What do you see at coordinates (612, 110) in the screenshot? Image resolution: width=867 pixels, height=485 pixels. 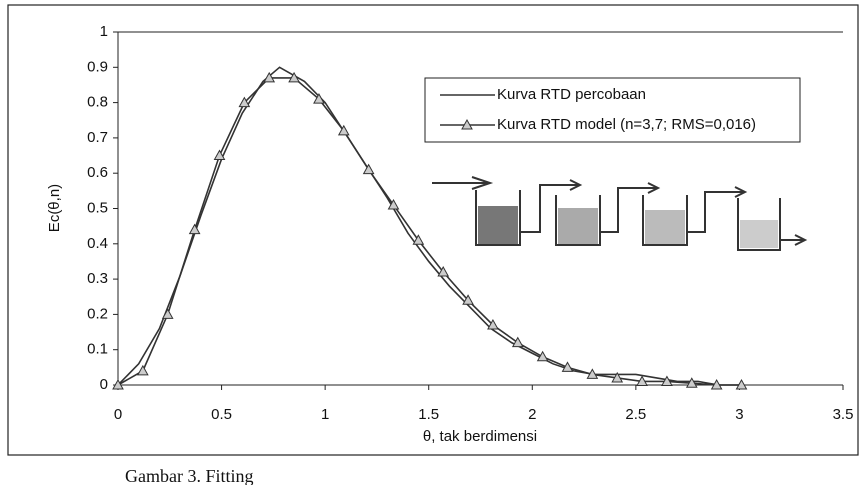 I see `legend-box` at bounding box center [612, 110].